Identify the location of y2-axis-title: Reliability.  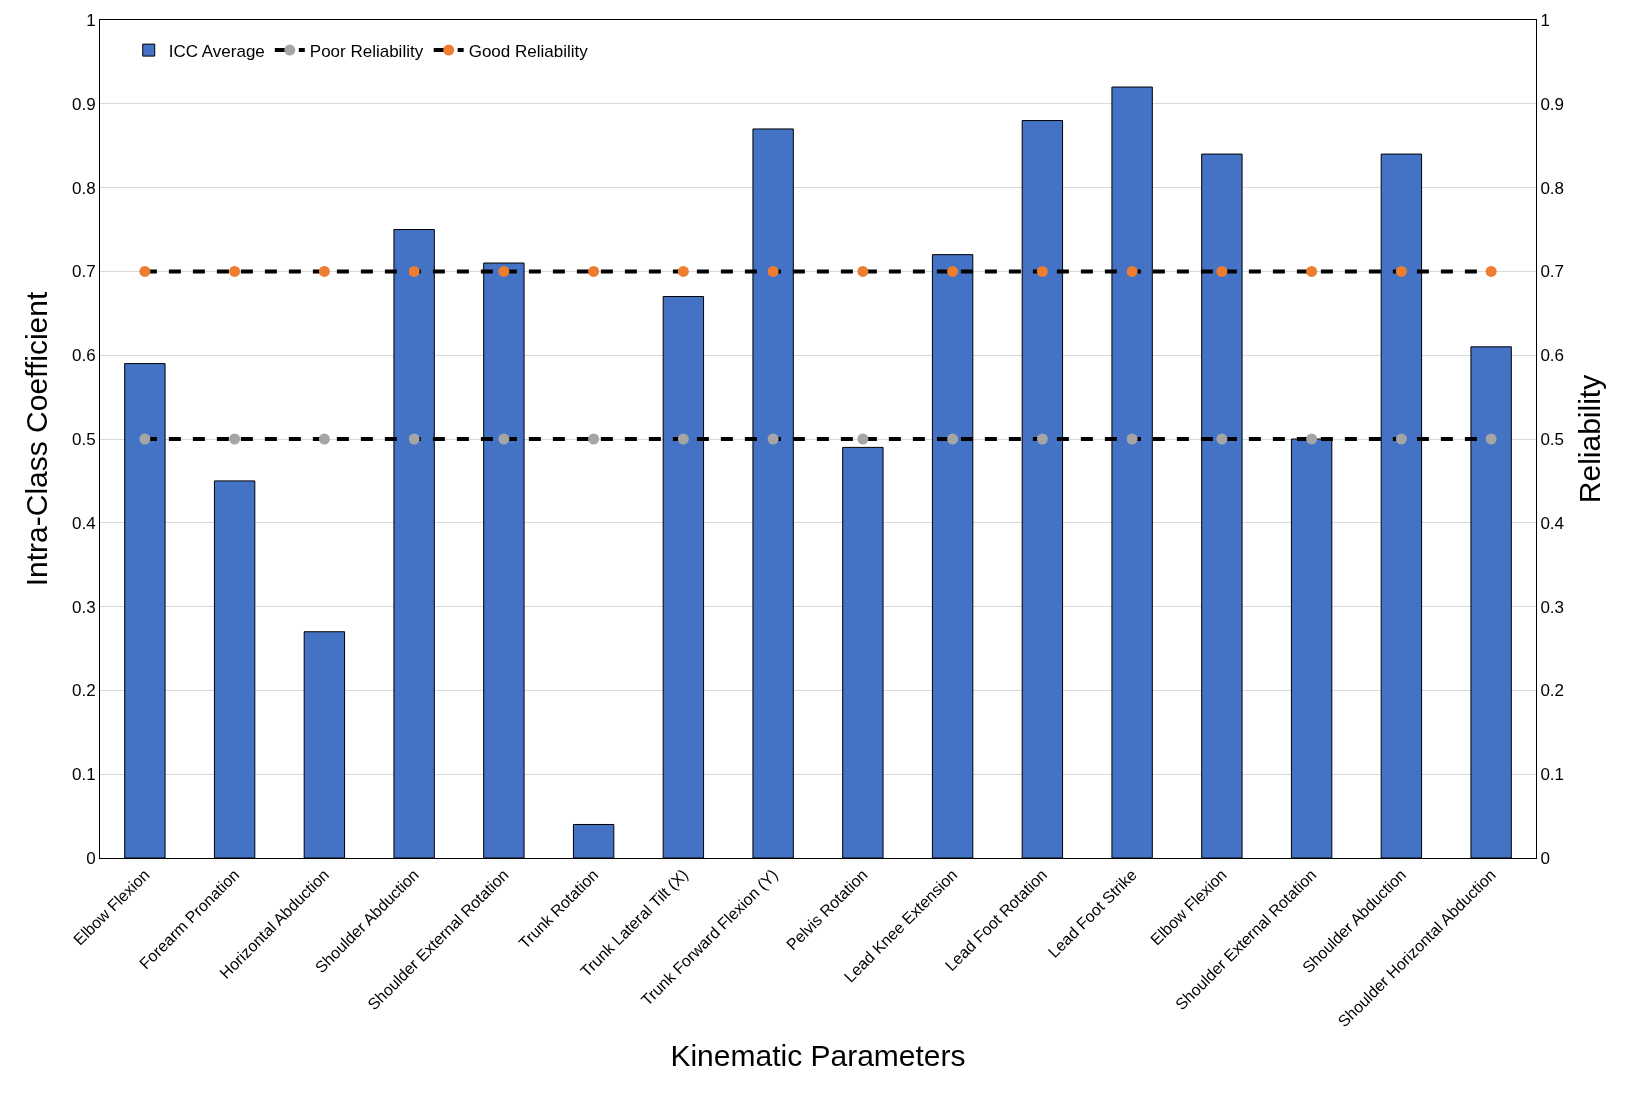
(1589, 439).